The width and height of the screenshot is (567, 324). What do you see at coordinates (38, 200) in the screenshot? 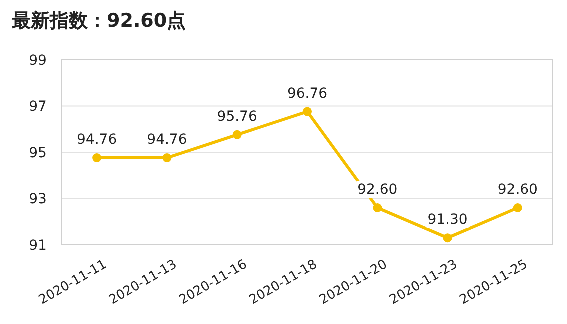
I see `y-tick-label: 93` at bounding box center [38, 200].